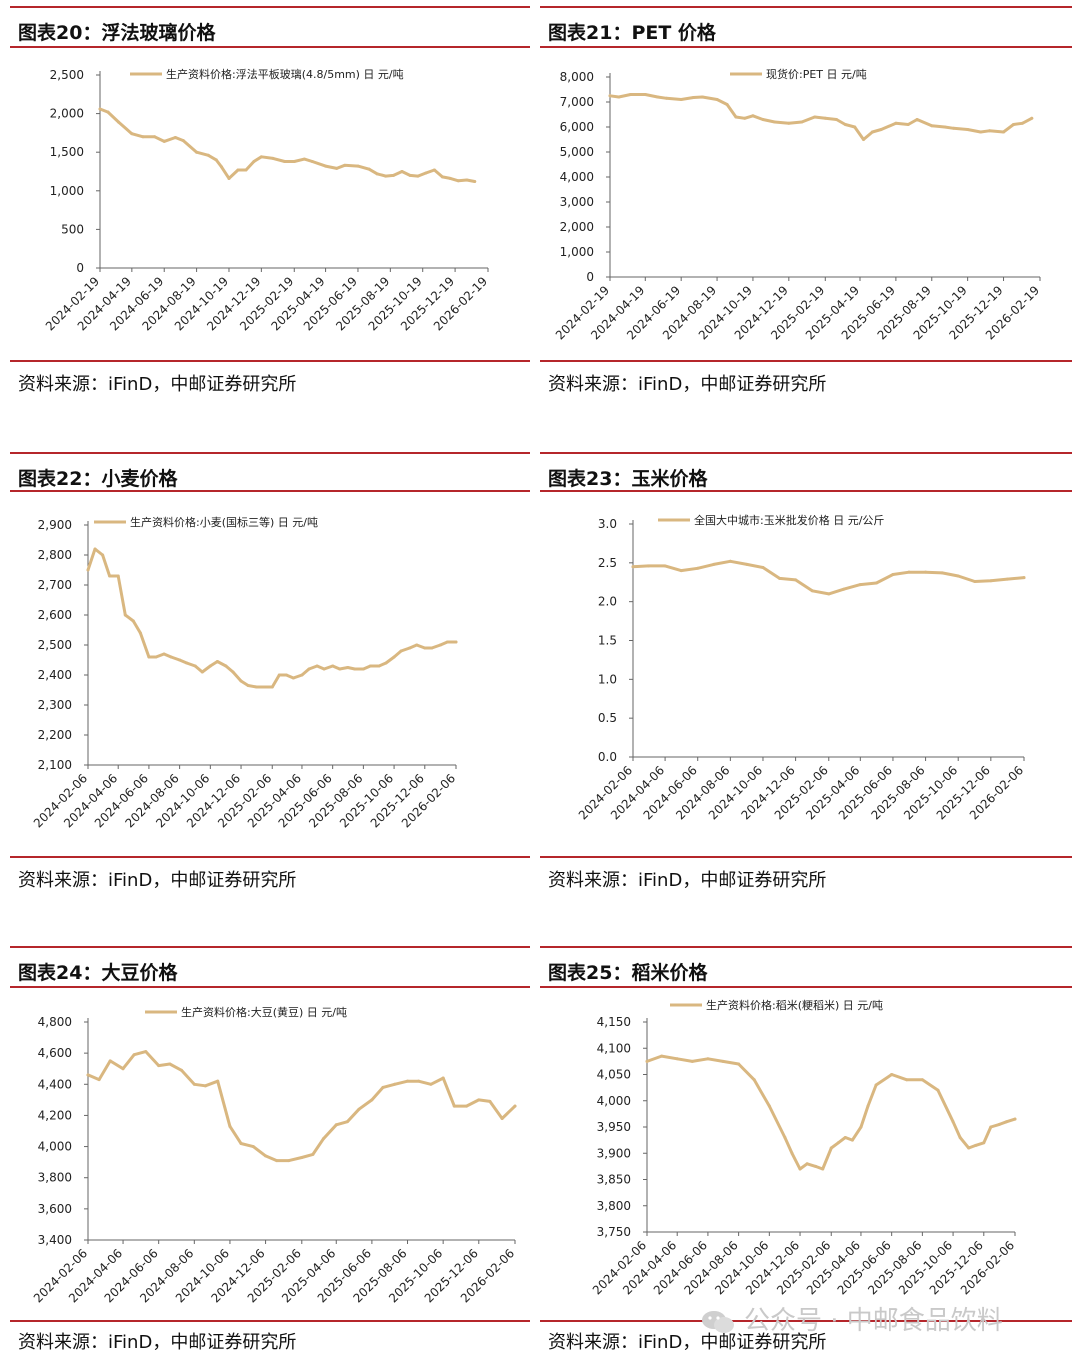  Describe the element at coordinates (577, 177) in the screenshot. I see `y-tick-label: 4,000` at that location.